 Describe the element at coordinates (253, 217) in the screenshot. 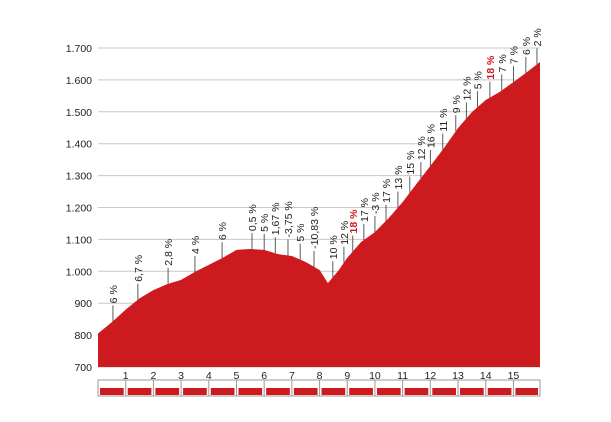

I see `gradient-label: 0,5 %` at that location.